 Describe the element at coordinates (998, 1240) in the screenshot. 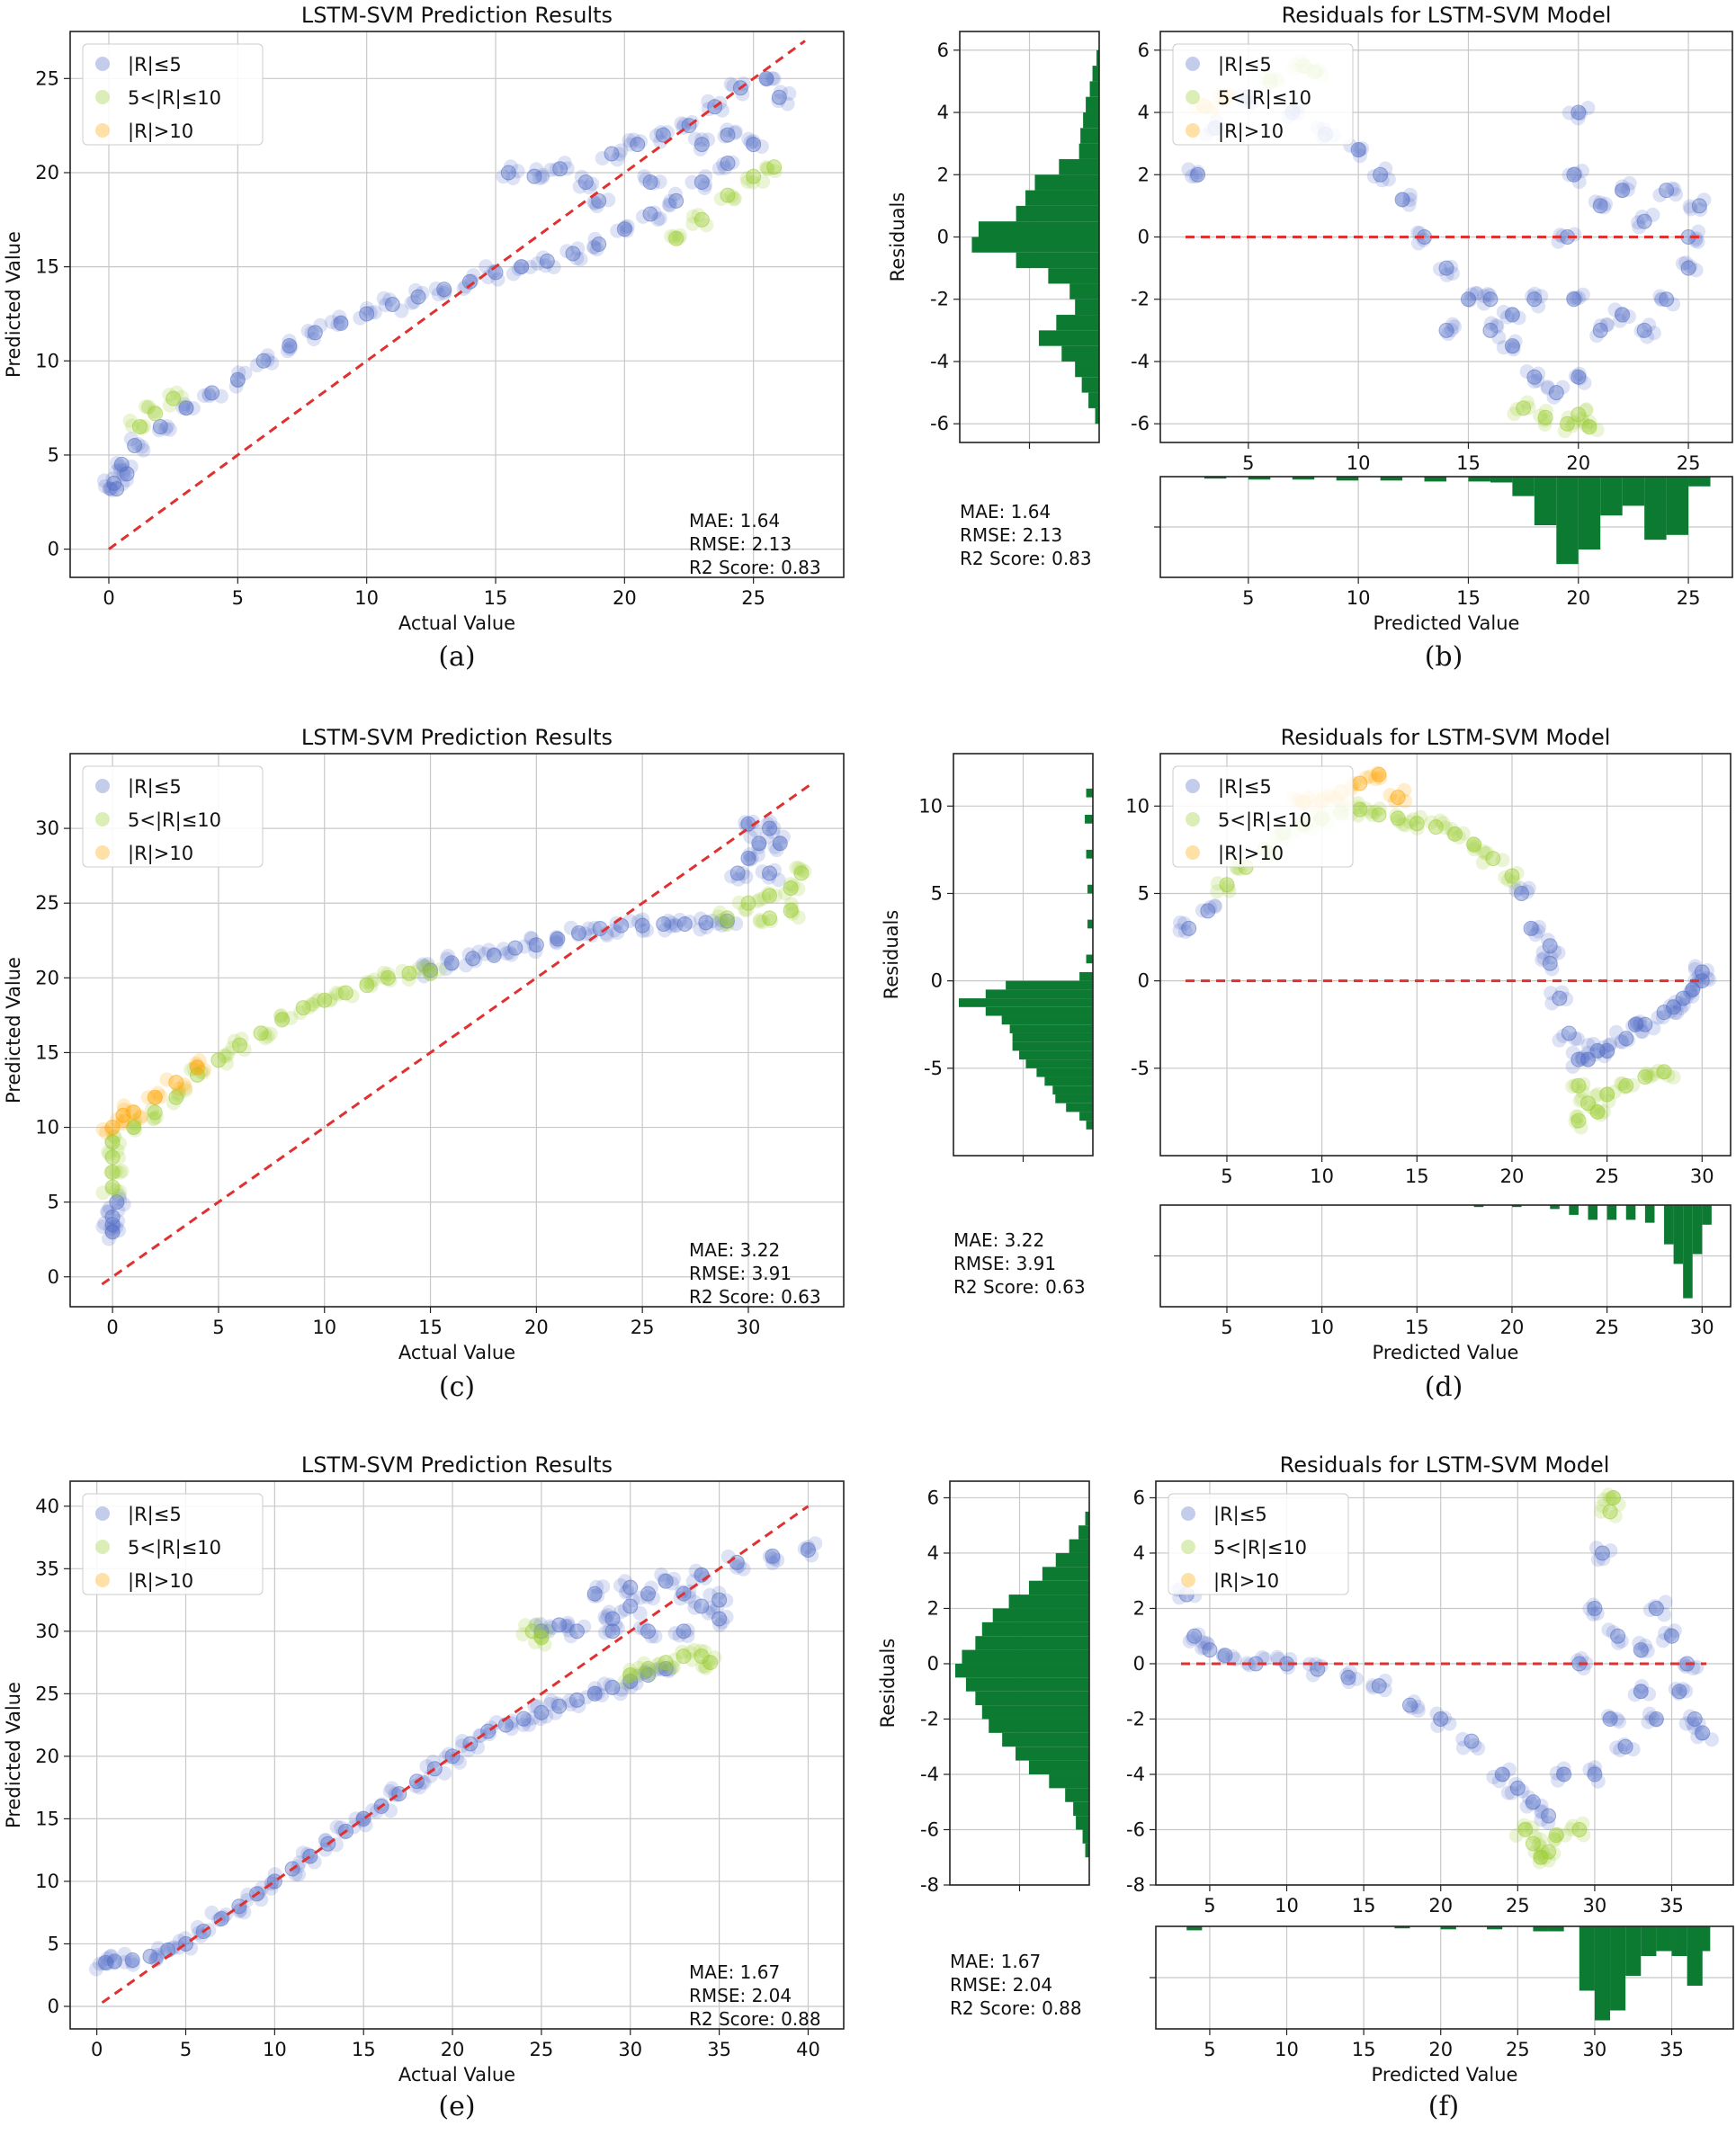

I see `metric-text: MAE: 3.22` at that location.